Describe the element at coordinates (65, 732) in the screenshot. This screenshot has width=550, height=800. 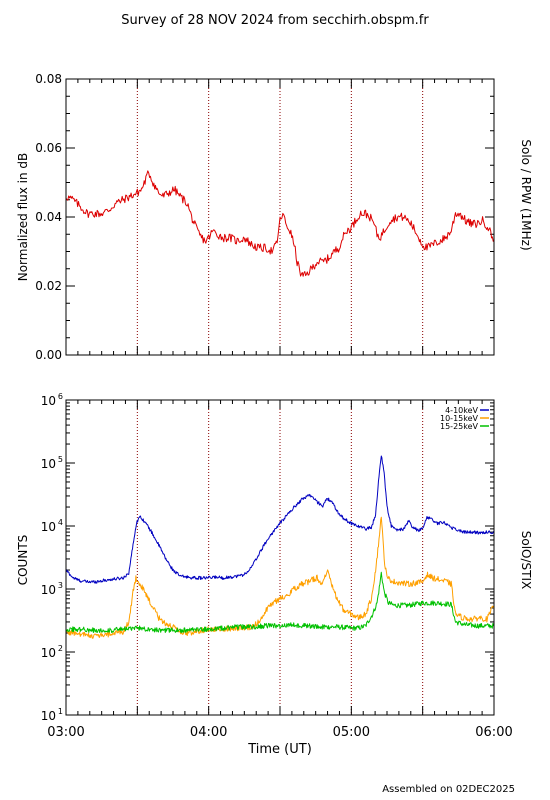
I see `x-tick-label: 03:00` at that location.